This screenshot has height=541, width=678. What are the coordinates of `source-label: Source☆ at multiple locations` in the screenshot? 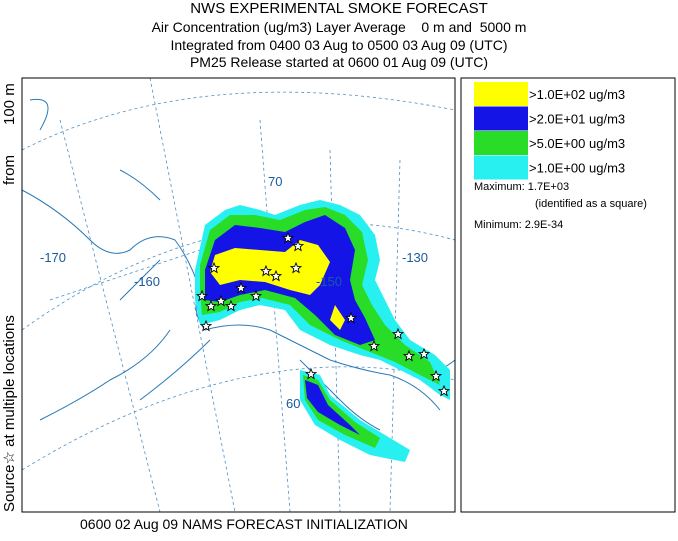 It's located at (9, 413).